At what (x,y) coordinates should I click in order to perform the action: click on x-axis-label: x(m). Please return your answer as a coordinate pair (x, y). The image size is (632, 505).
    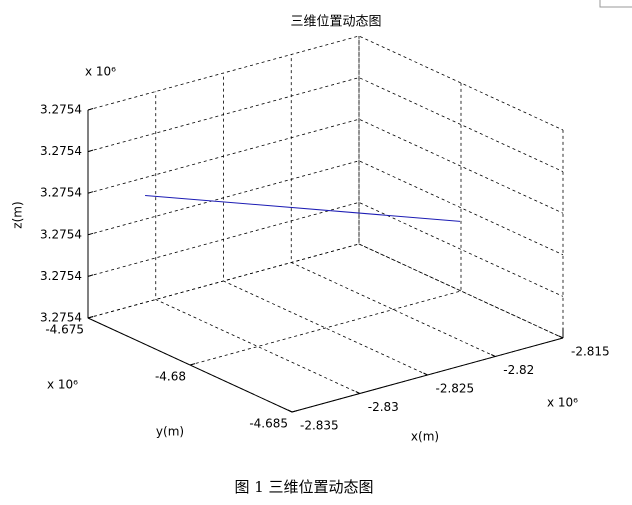
    Looking at the image, I should click on (425, 437).